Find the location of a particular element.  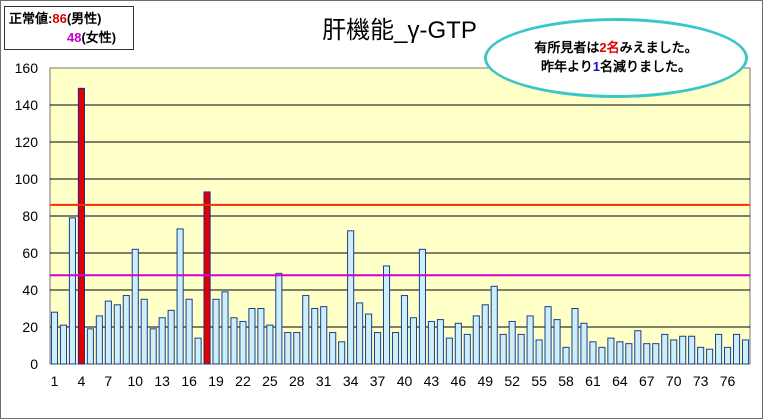

x-tick-label: 25 is located at coordinates (270, 381).